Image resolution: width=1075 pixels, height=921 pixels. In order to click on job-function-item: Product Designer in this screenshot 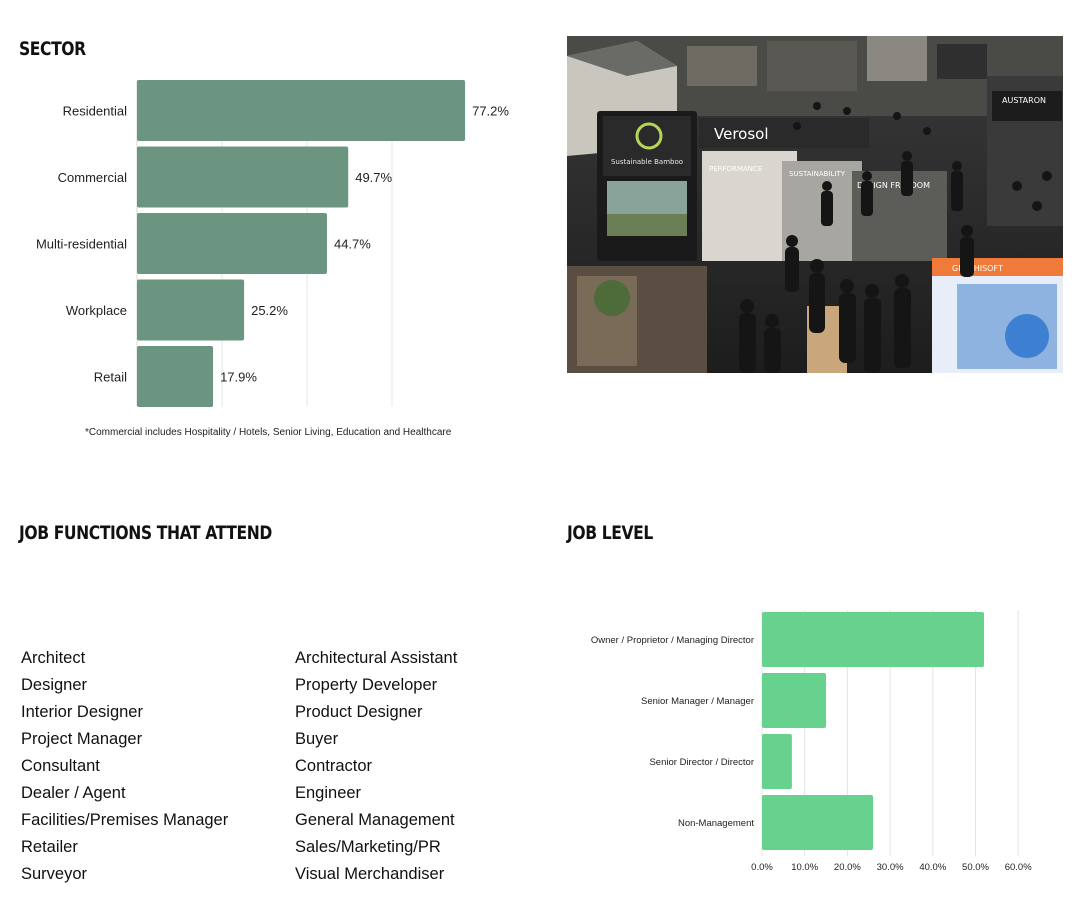, I will do `click(359, 712)`.